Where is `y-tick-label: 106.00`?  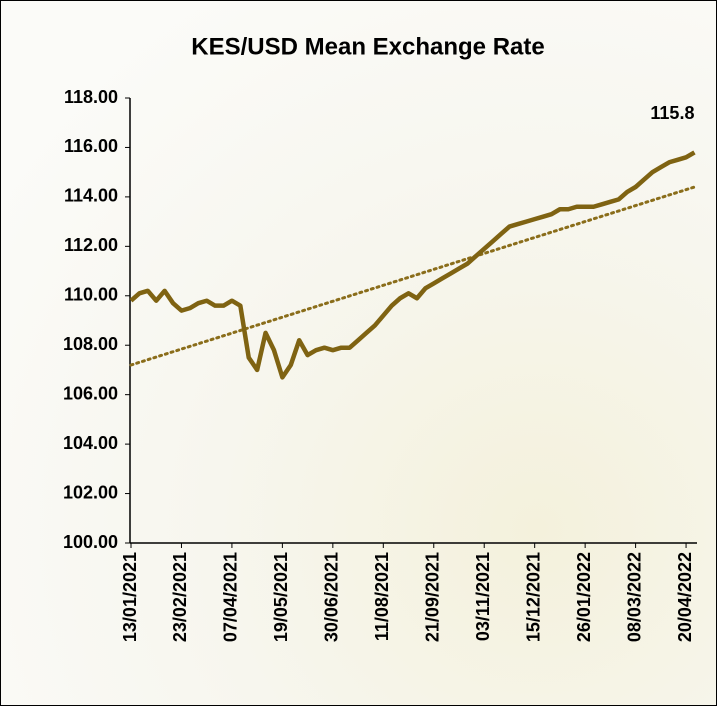 y-tick-label: 106.00 is located at coordinates (90, 393).